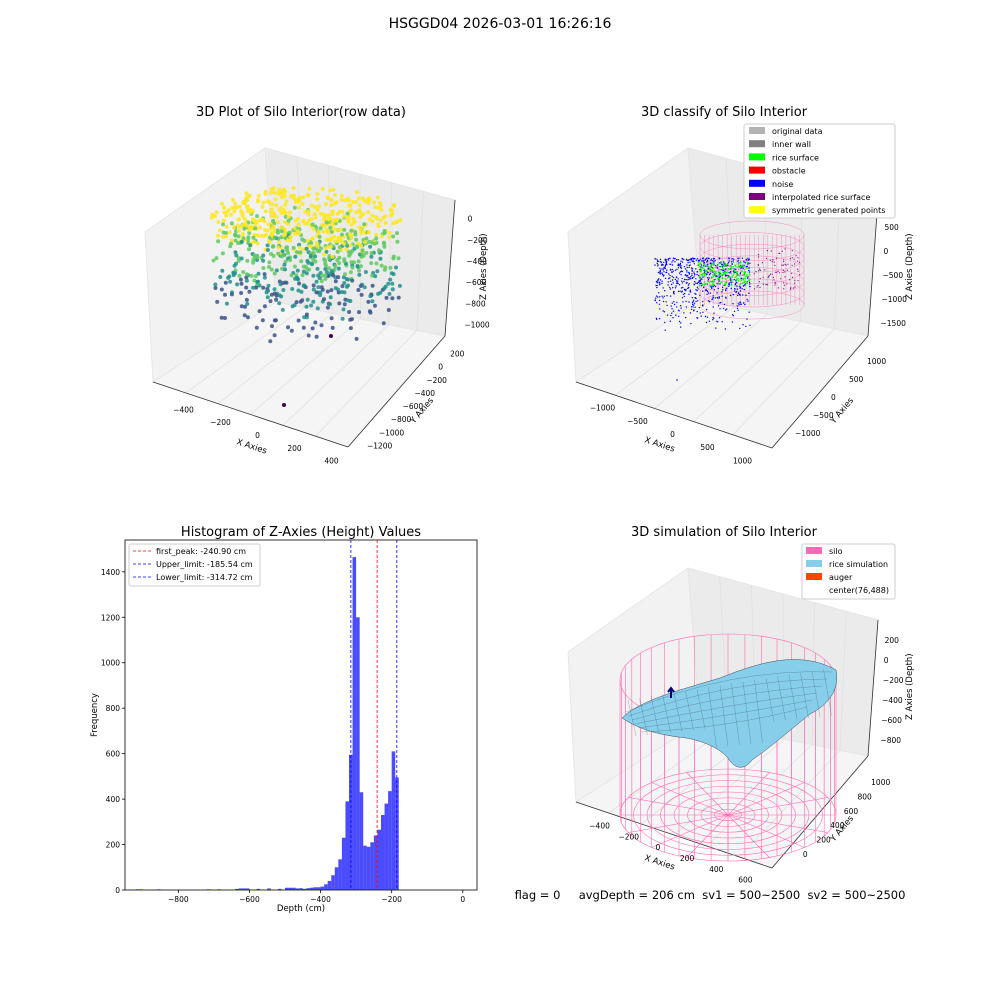 Image resolution: width=1000 pixels, height=1000 pixels. Describe the element at coordinates (805, 854) in the screenshot. I see `y-tick-label: 0` at that location.